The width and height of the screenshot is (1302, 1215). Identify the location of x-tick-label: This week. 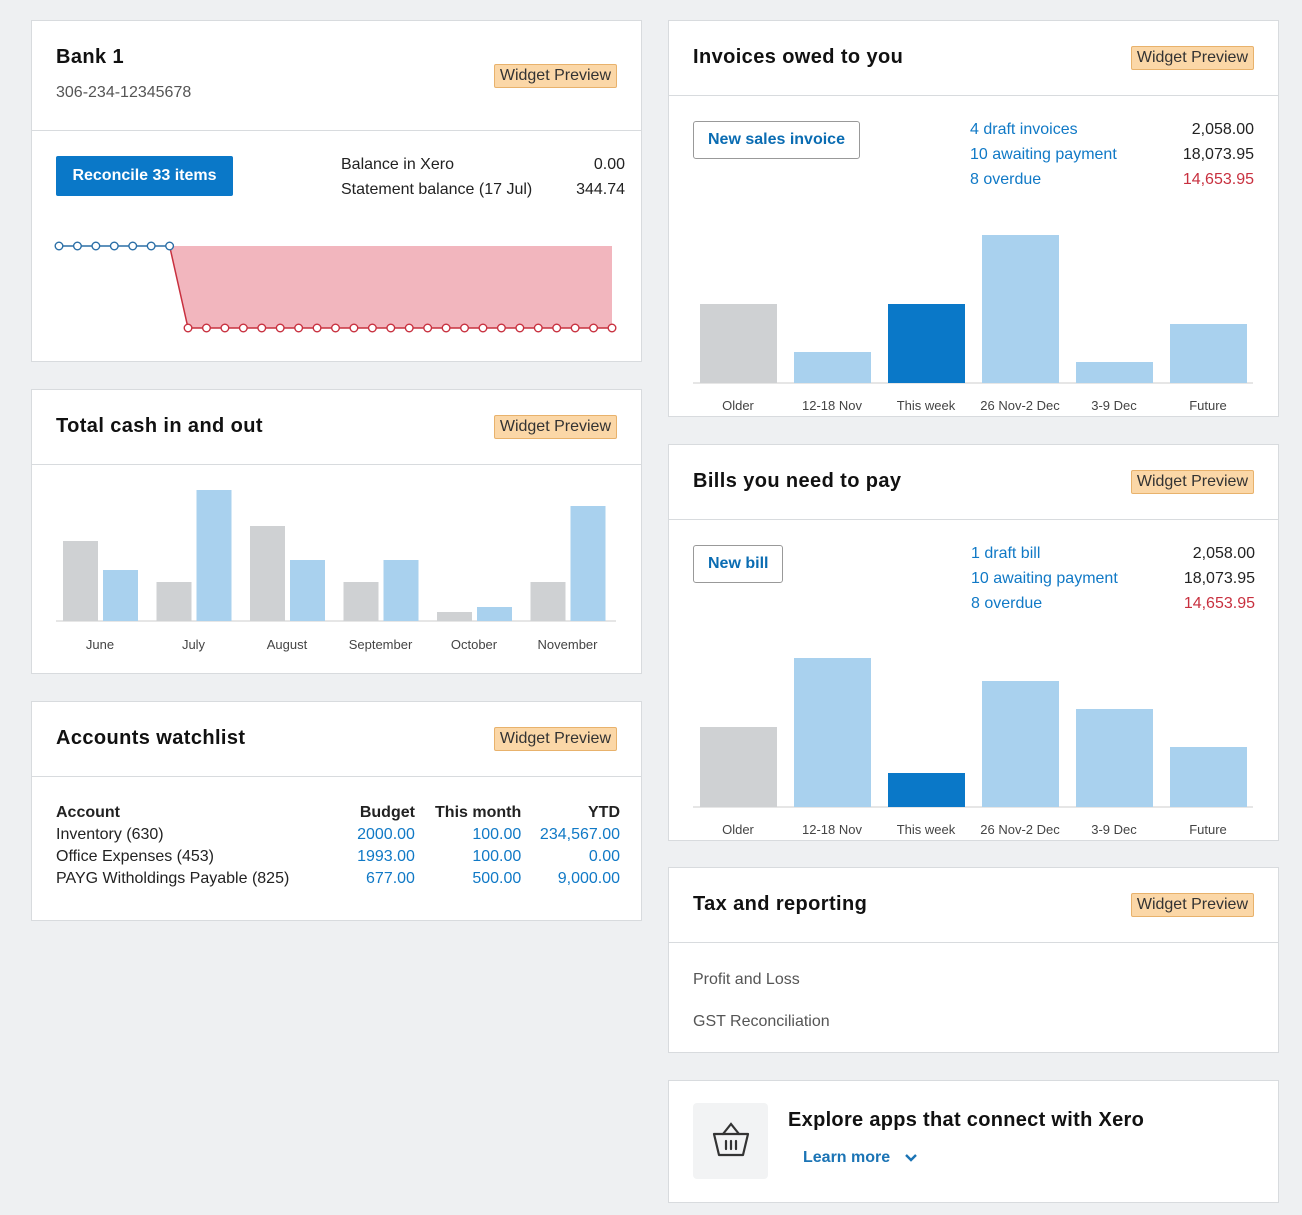
(926, 828).